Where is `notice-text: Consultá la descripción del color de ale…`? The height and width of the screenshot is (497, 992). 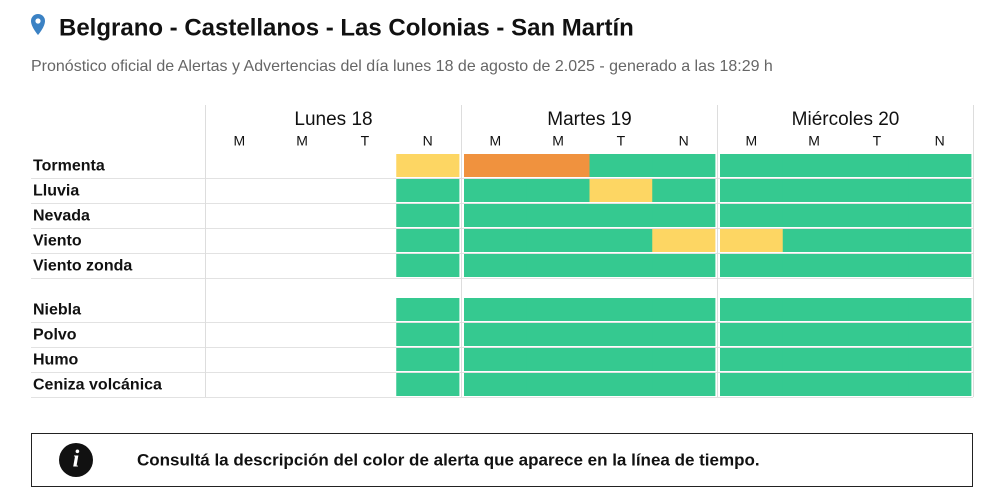
notice-text: Consultá la descripción del color de ale… is located at coordinates (448, 459).